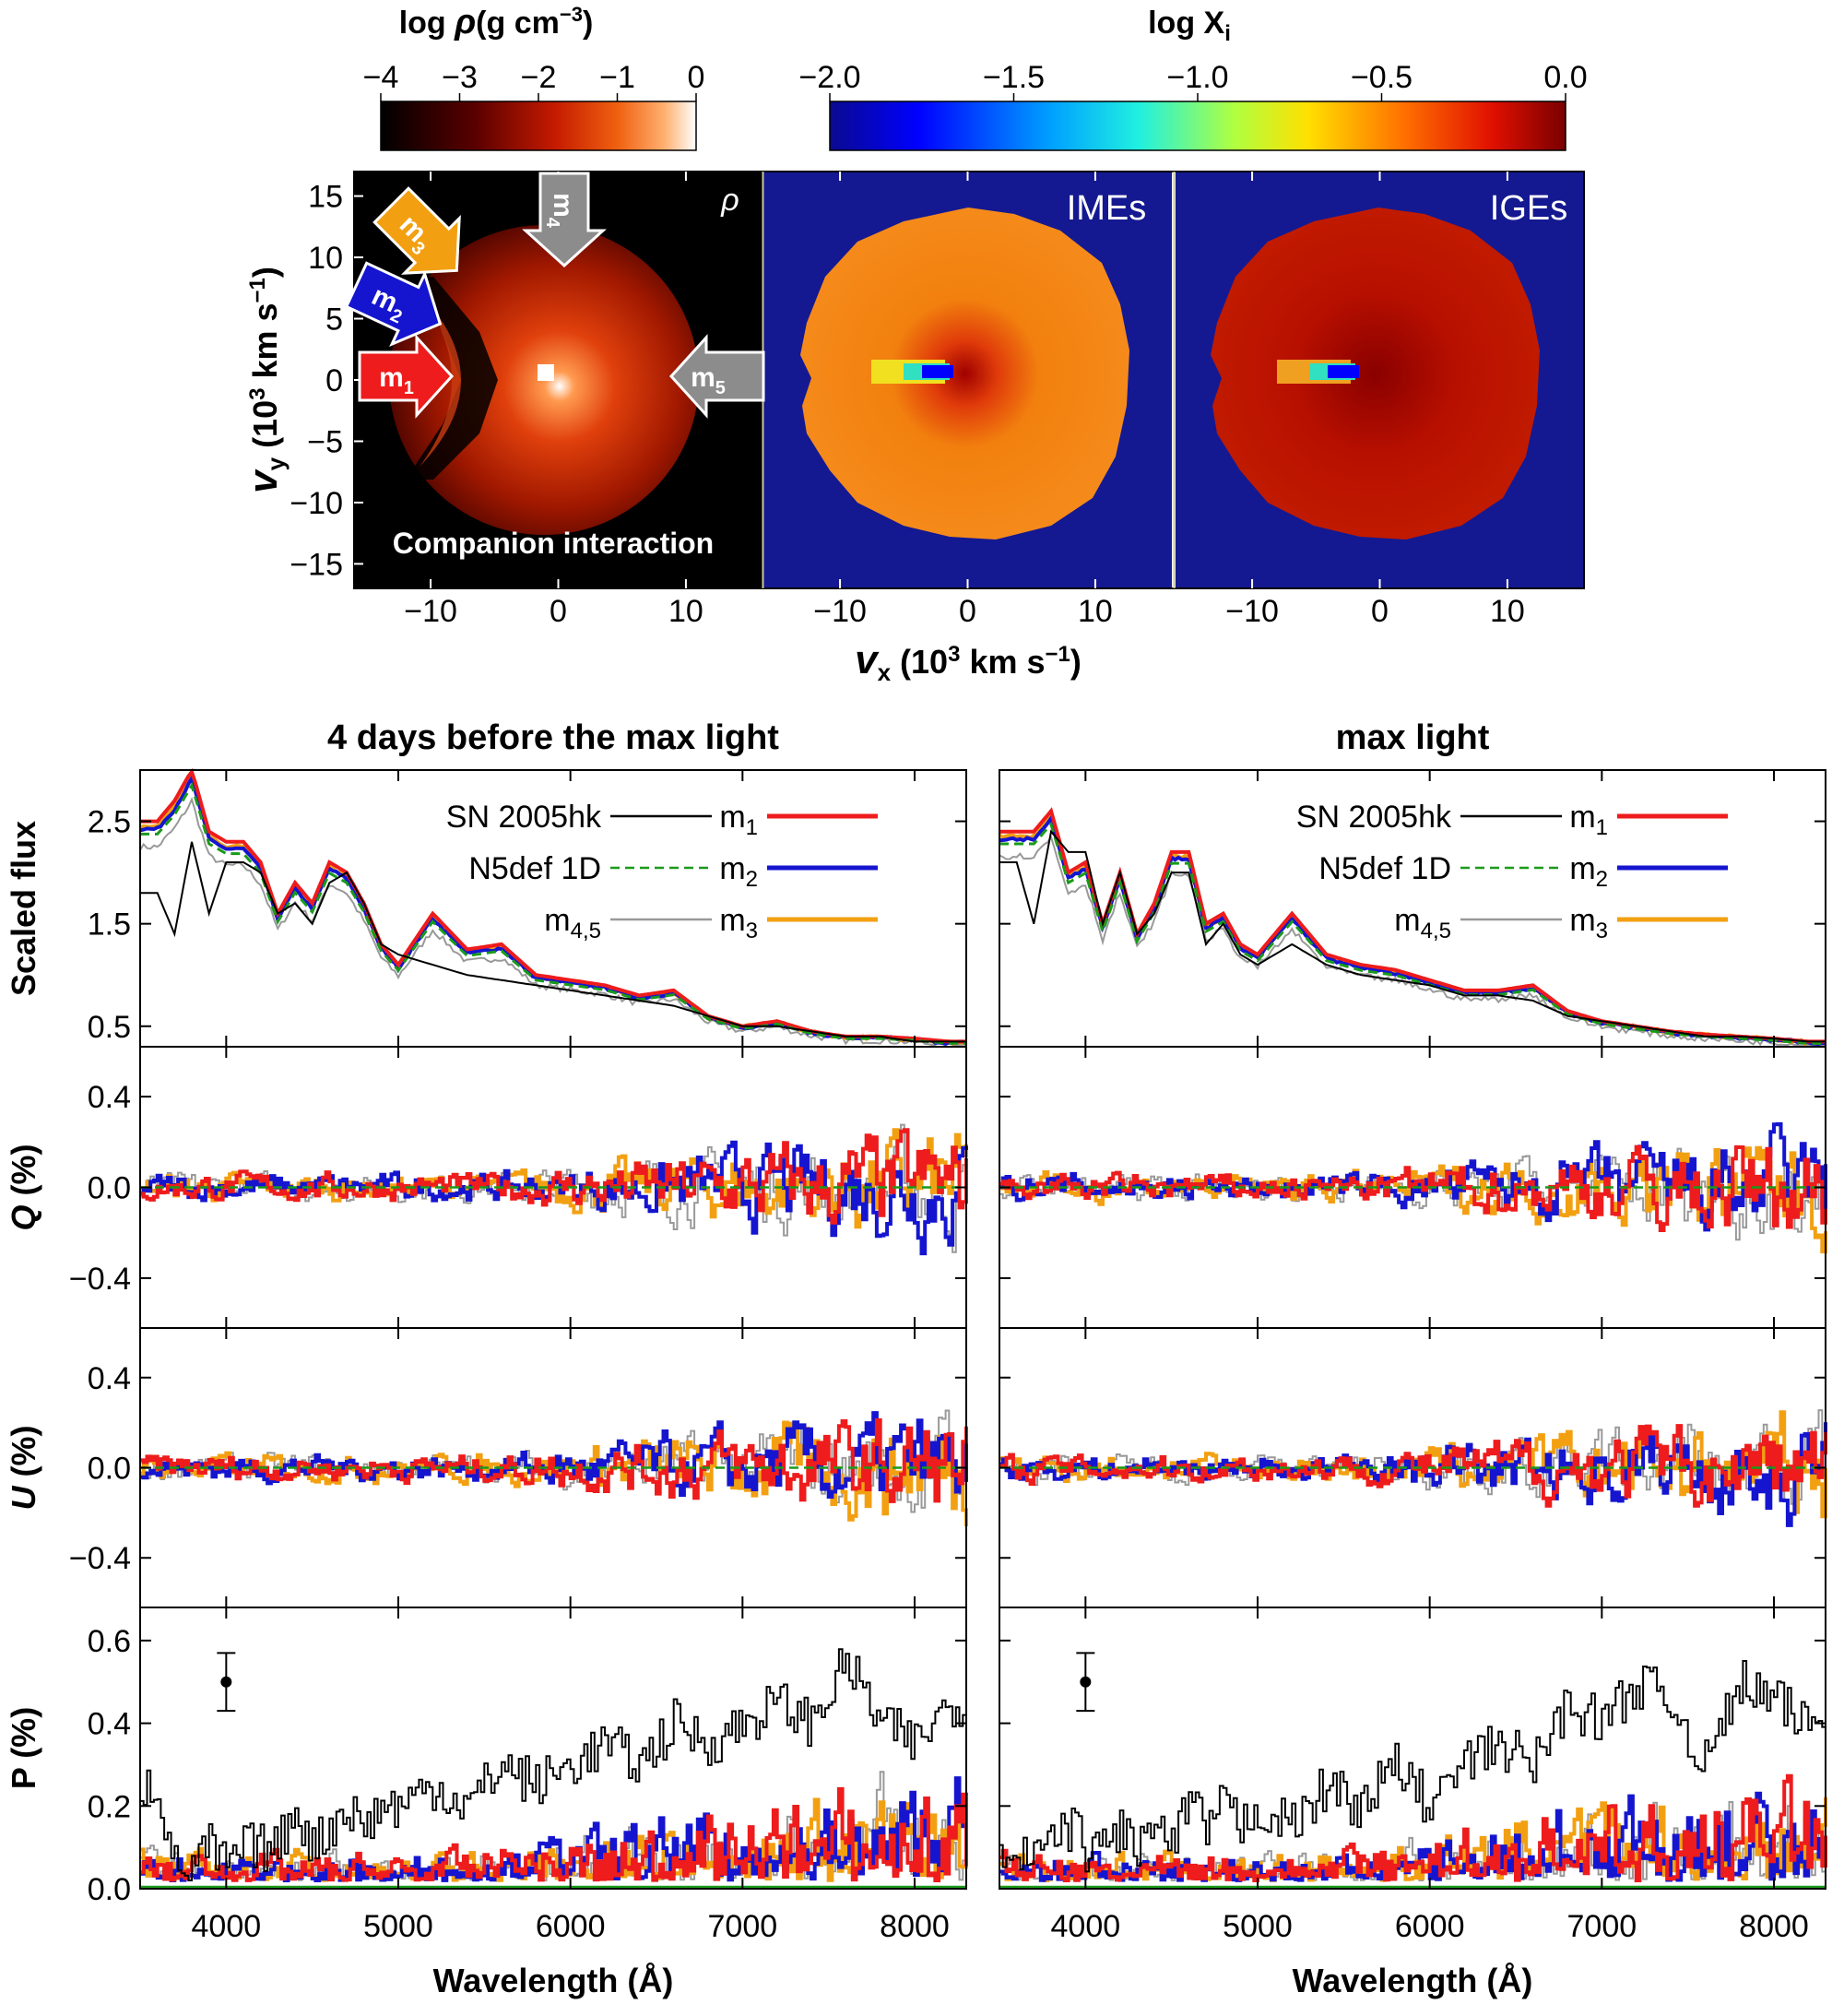 The image size is (1844, 2016). I want to click on map-y-tick-label: 10, so click(326, 258).